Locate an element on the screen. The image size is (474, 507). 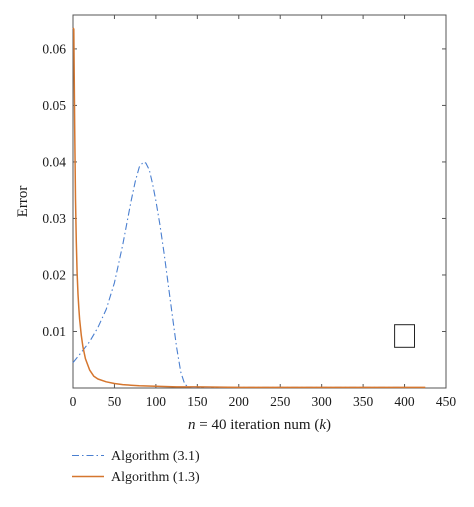
x-tick-label: 0 is located at coordinates (73, 401).